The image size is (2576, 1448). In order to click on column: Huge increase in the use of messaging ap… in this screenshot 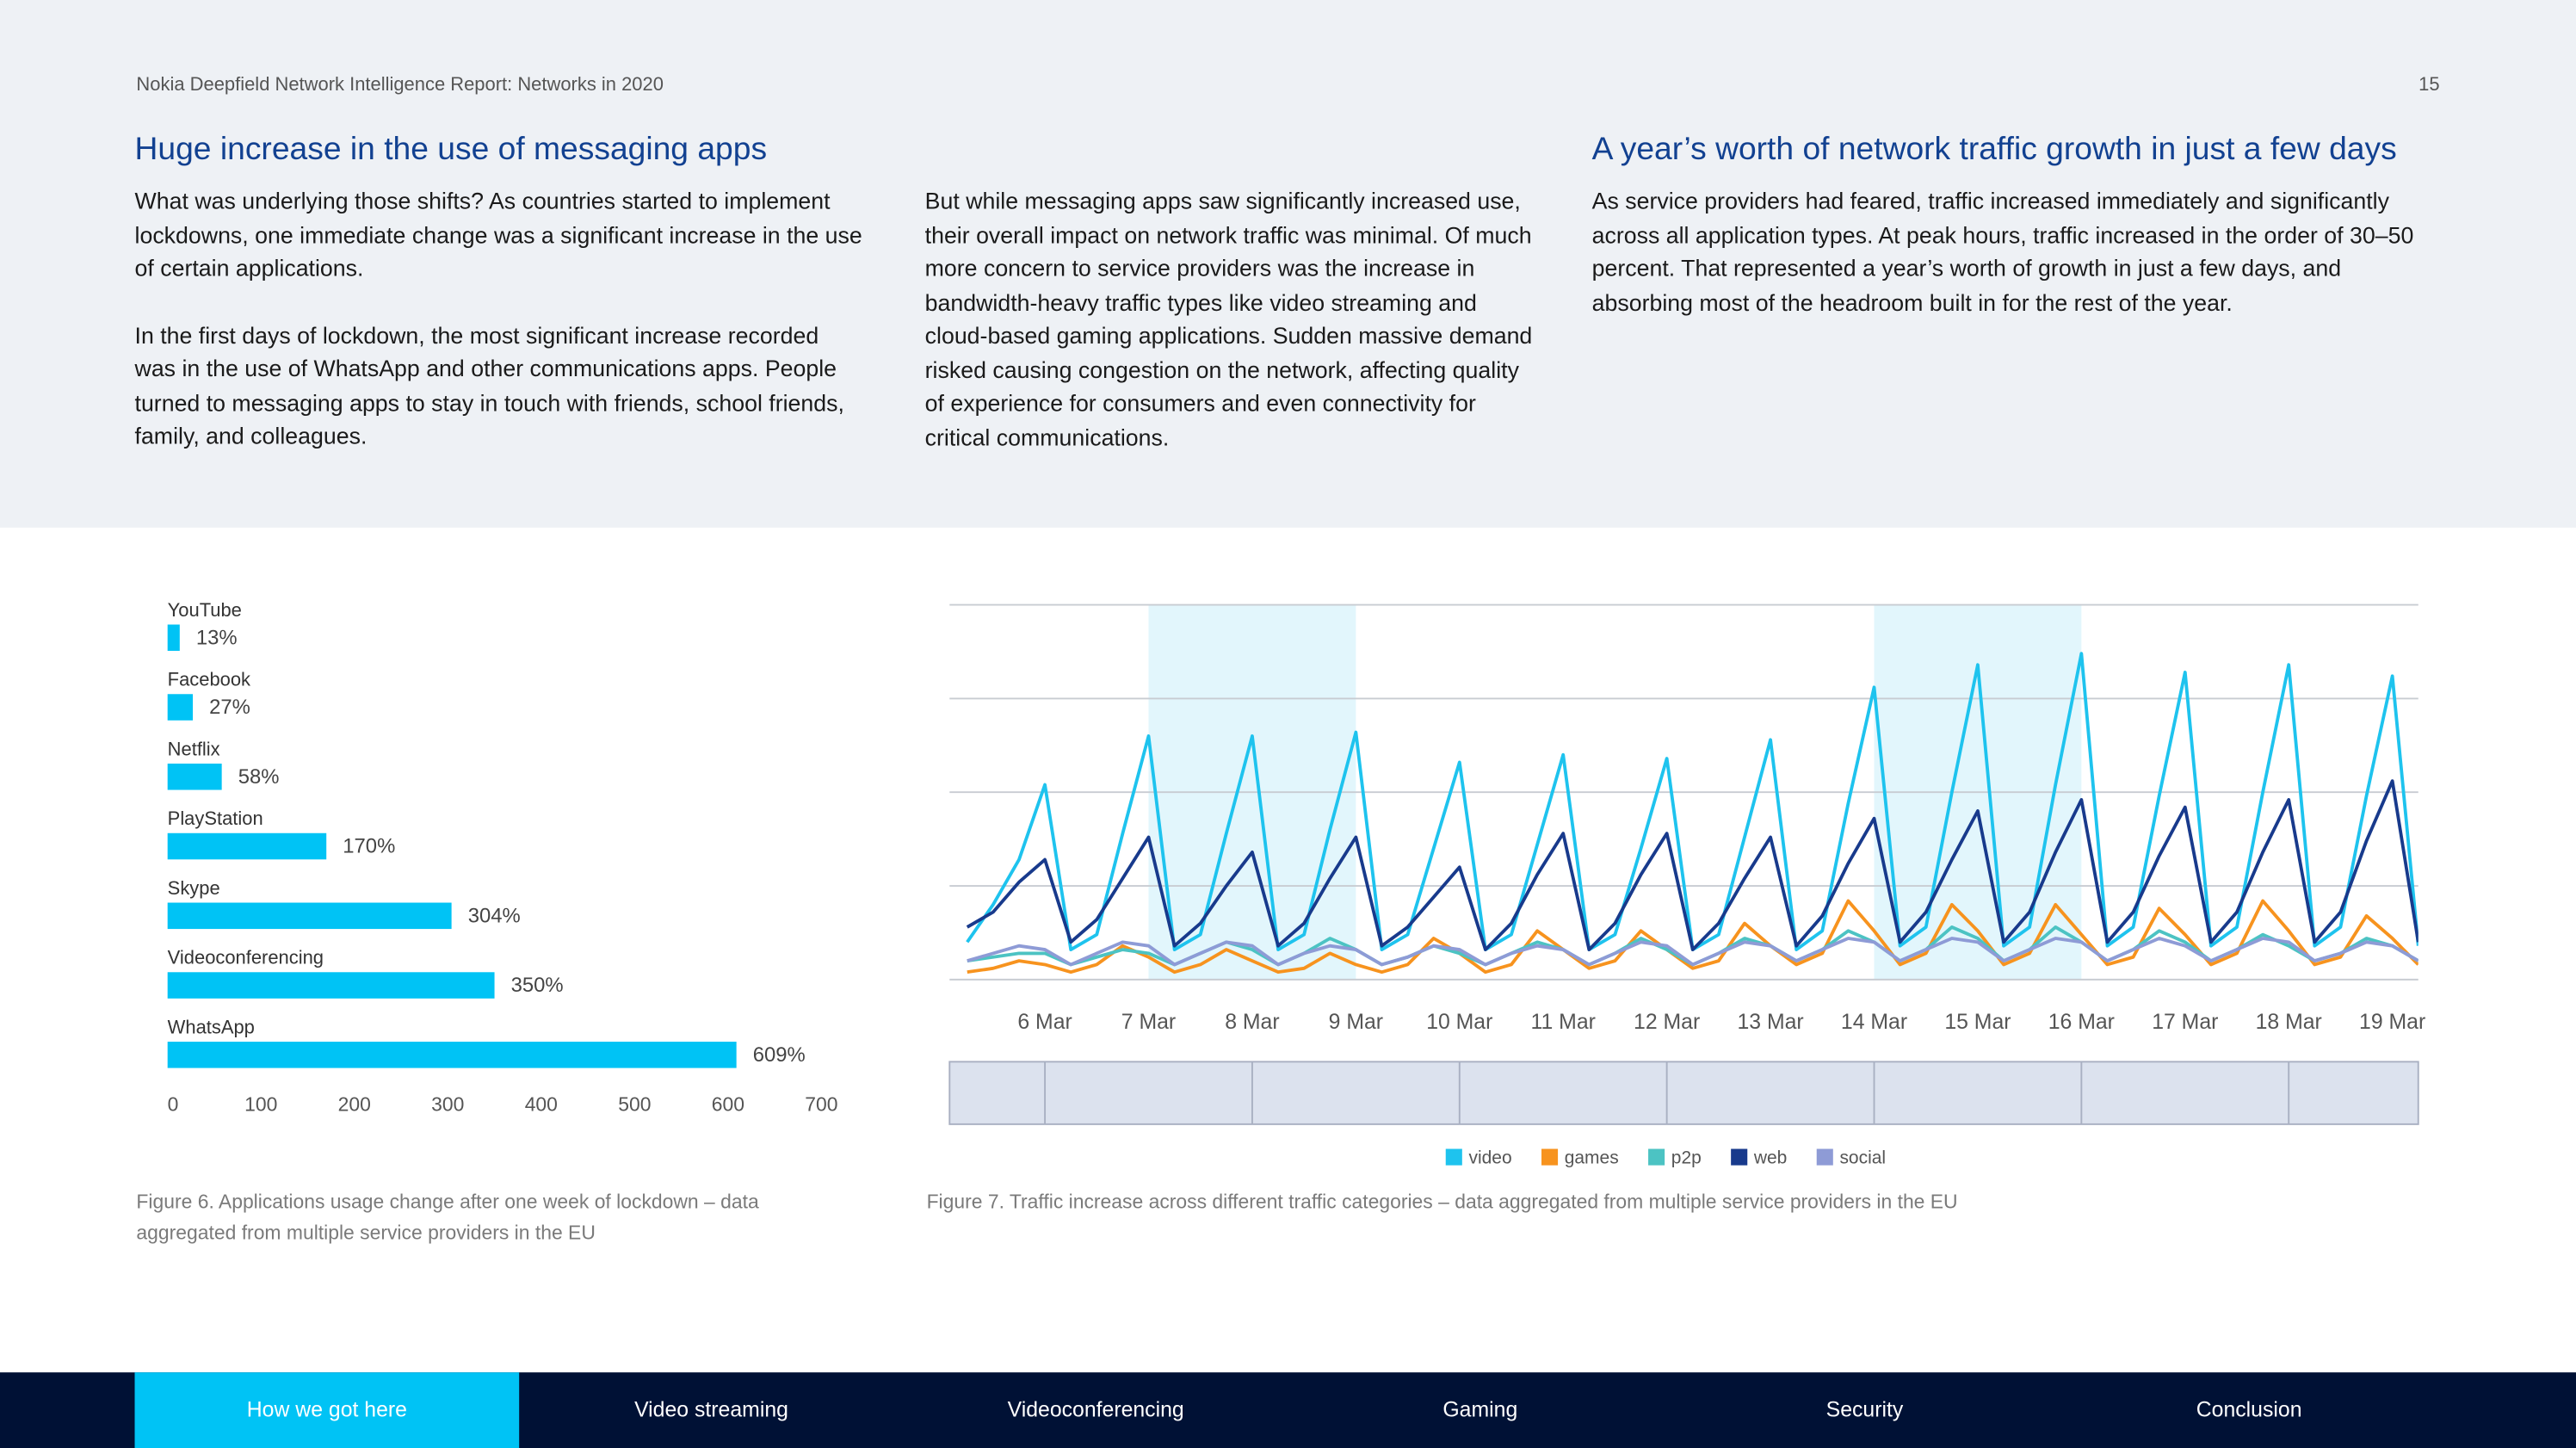, I will do `click(500, 307)`.